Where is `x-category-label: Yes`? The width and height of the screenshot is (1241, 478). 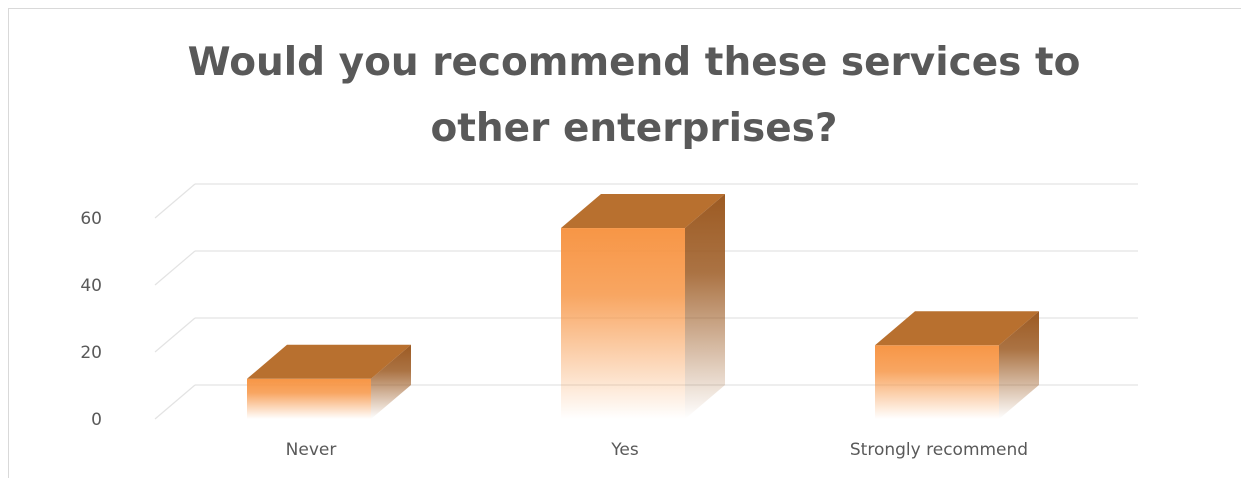 x-category-label: Yes is located at coordinates (624, 450).